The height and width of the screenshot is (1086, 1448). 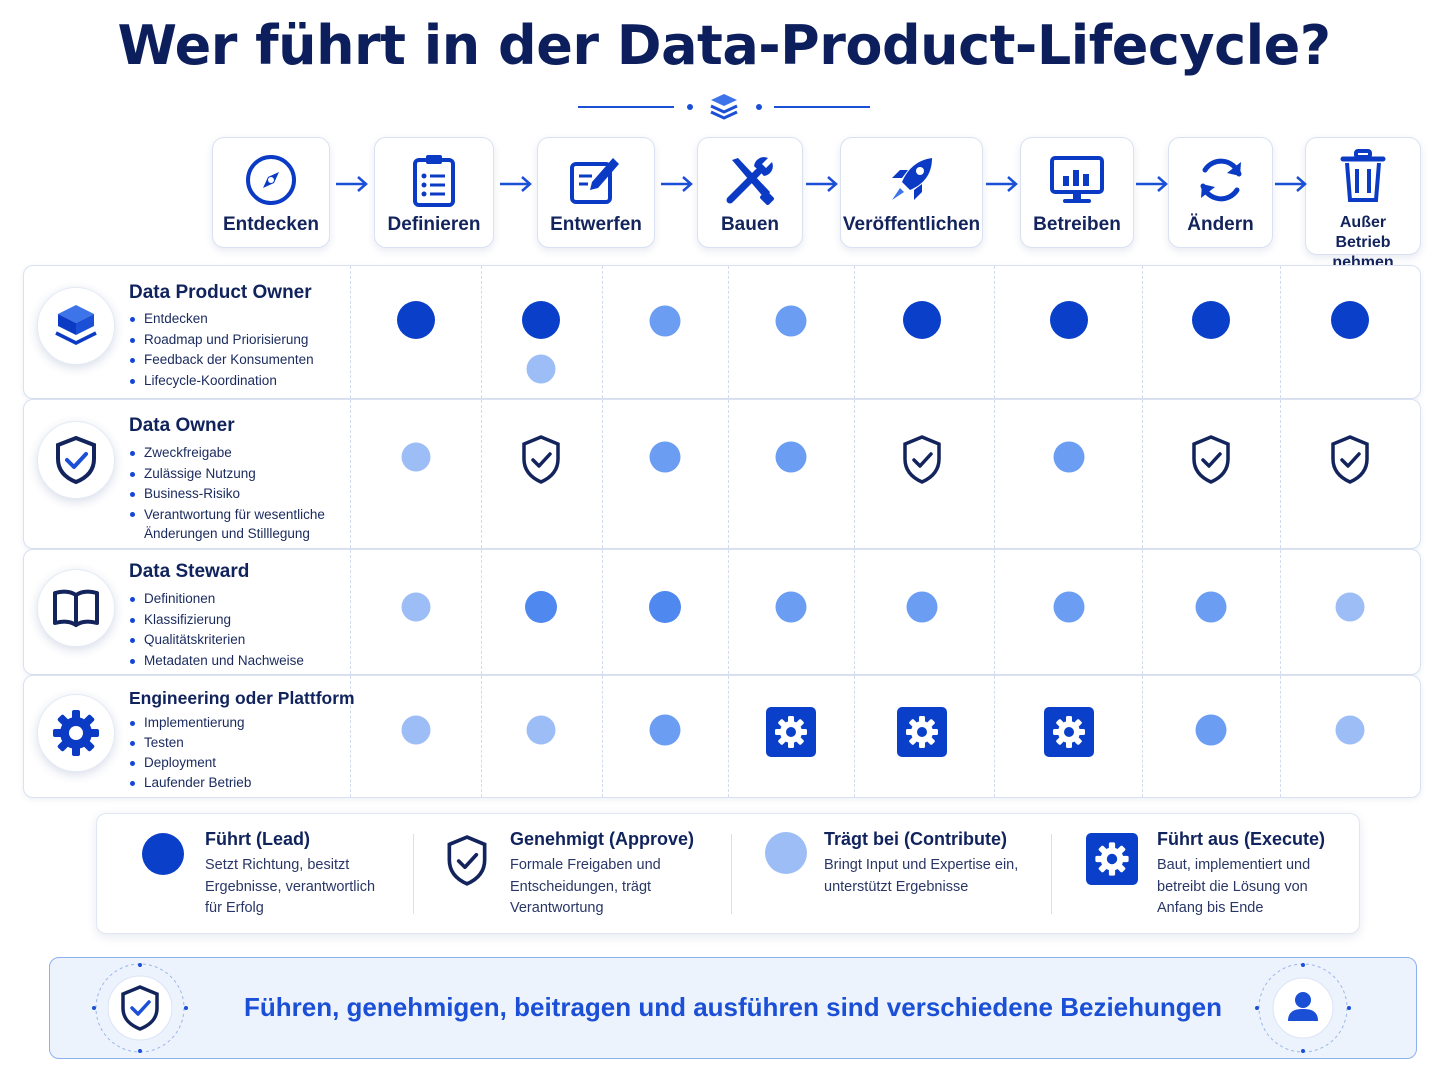 I want to click on role-bullet: Deployment, so click(x=190, y=763).